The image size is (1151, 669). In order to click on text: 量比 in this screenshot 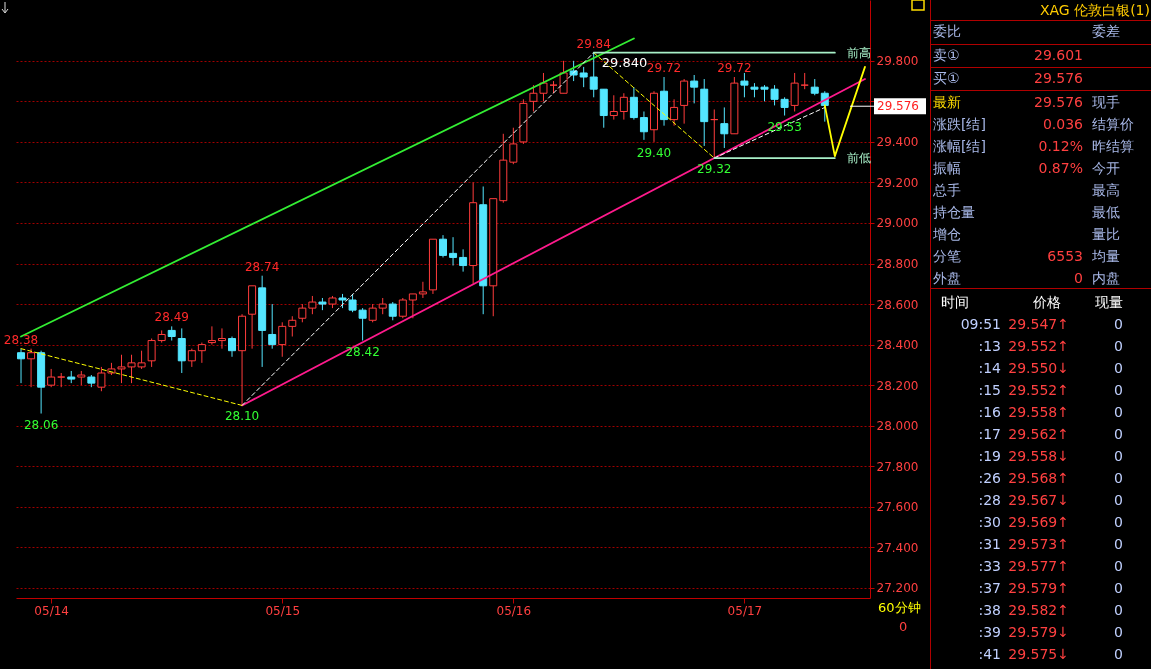, I will do `click(1106, 234)`.